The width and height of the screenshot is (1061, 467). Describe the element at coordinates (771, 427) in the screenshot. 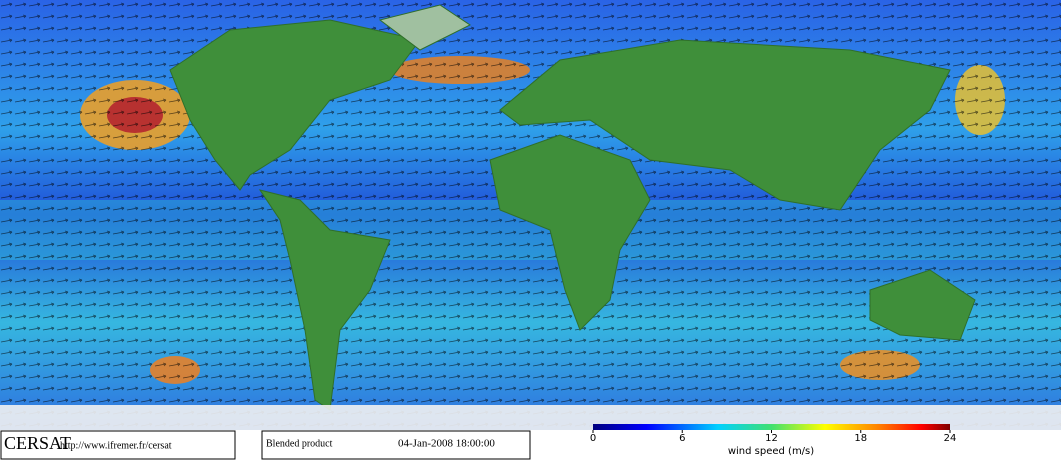

I see `colorbar` at that location.